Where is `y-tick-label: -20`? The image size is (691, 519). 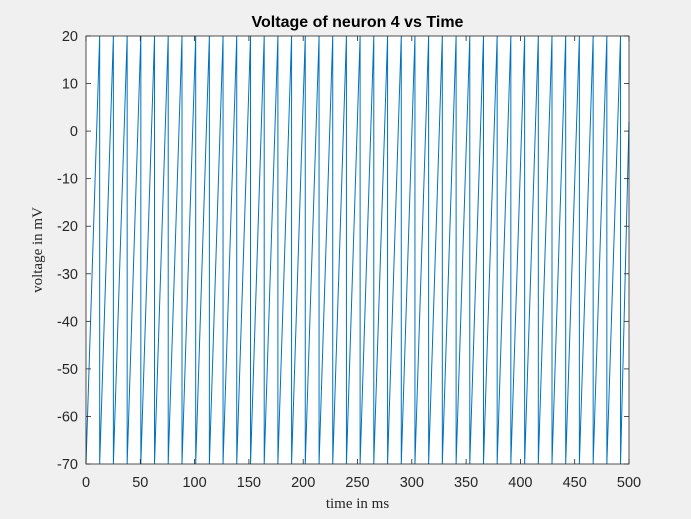
y-tick-label: -20 is located at coordinates (67, 227).